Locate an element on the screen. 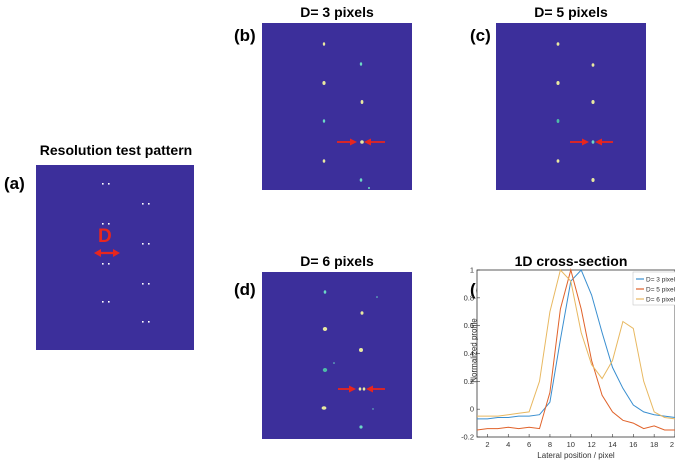 The width and height of the screenshot is (675, 466). x-tick-label: 18 is located at coordinates (654, 444).